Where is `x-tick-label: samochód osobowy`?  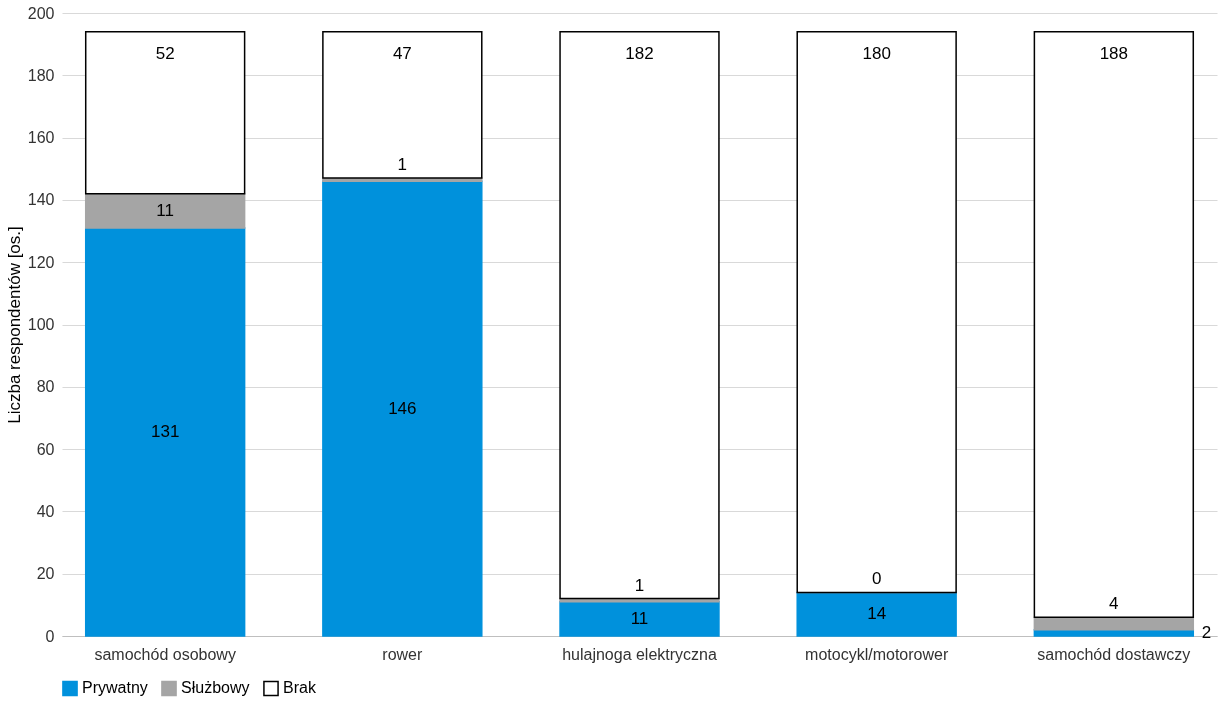 x-tick-label: samochód osobowy is located at coordinates (165, 654).